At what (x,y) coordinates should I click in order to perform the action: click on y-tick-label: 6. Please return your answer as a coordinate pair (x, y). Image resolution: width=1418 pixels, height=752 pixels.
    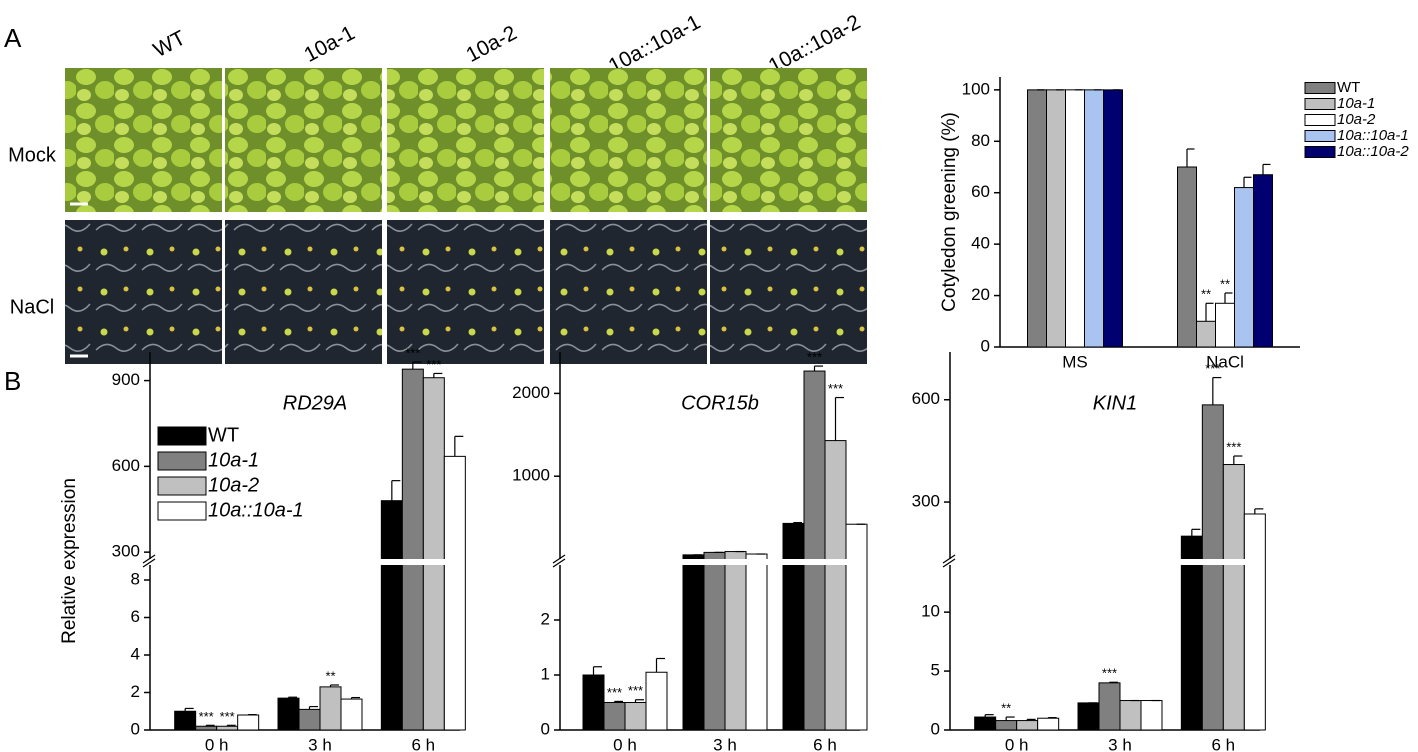
    Looking at the image, I should click on (135, 616).